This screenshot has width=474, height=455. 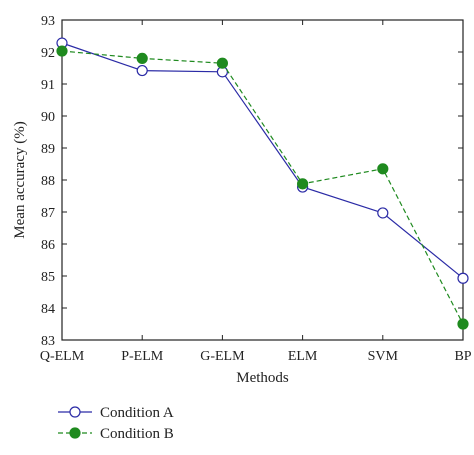 What do you see at coordinates (20, 179) in the screenshot?
I see `y-axis-title: Mean accuracy (%)` at bounding box center [20, 179].